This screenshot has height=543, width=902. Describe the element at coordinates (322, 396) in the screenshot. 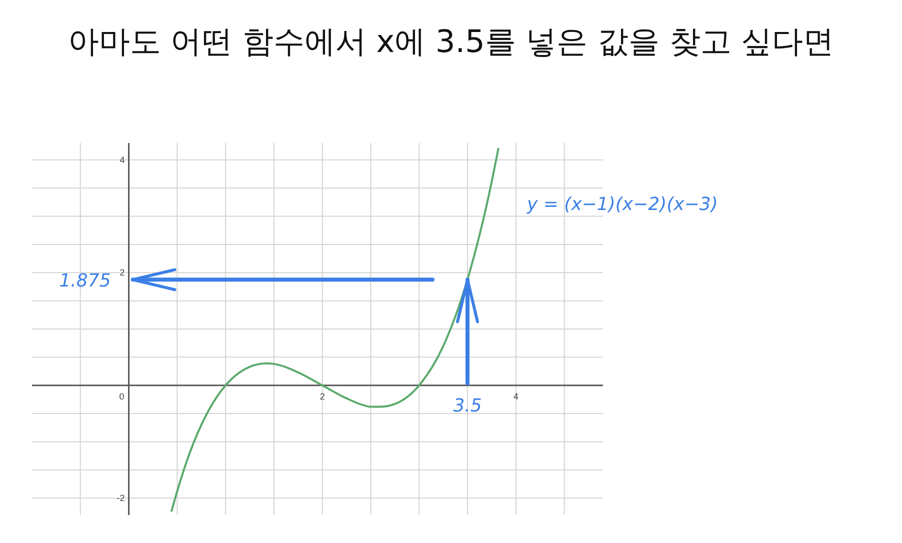

I see `x-tick-label: 2` at that location.